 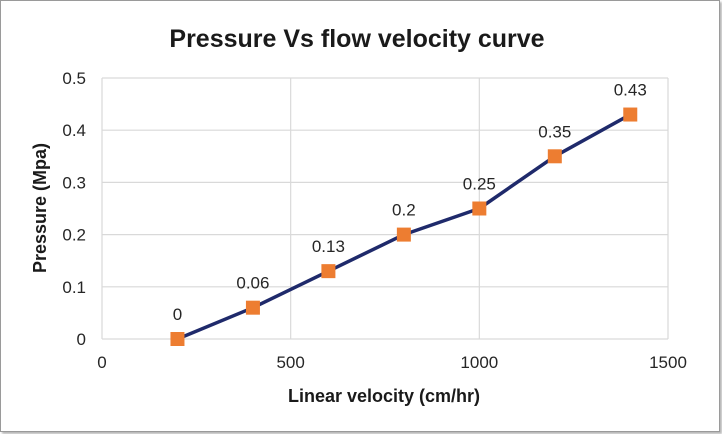 I want to click on y-tick-label: 0.1, so click(x=74, y=287).